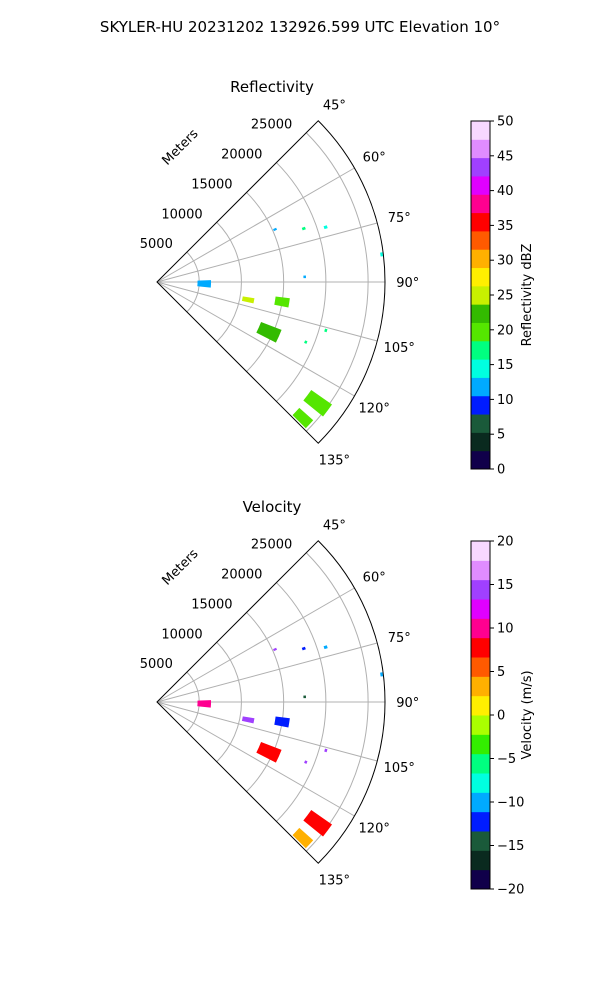  What do you see at coordinates (156, 244) in the screenshot?
I see `radial-tick-label: 5000` at bounding box center [156, 244].